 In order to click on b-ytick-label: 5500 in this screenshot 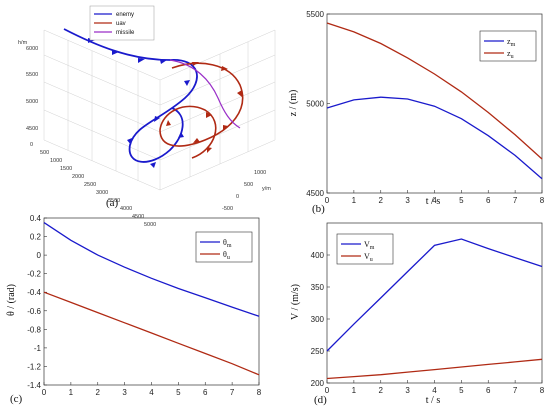, I will do `click(315, 14)`.